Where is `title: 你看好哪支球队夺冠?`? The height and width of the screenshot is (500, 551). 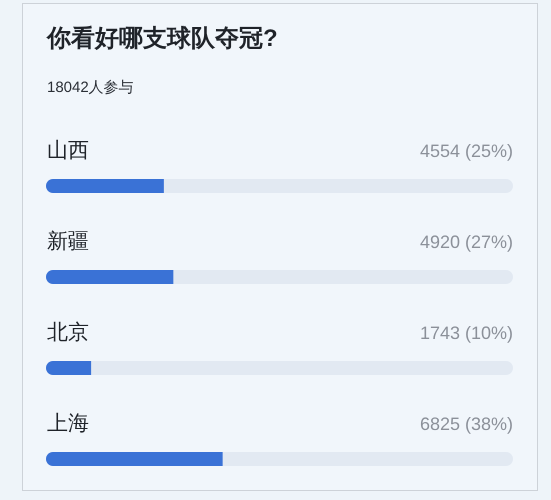
title: 你看好哪支球队夺冠? is located at coordinates (162, 38).